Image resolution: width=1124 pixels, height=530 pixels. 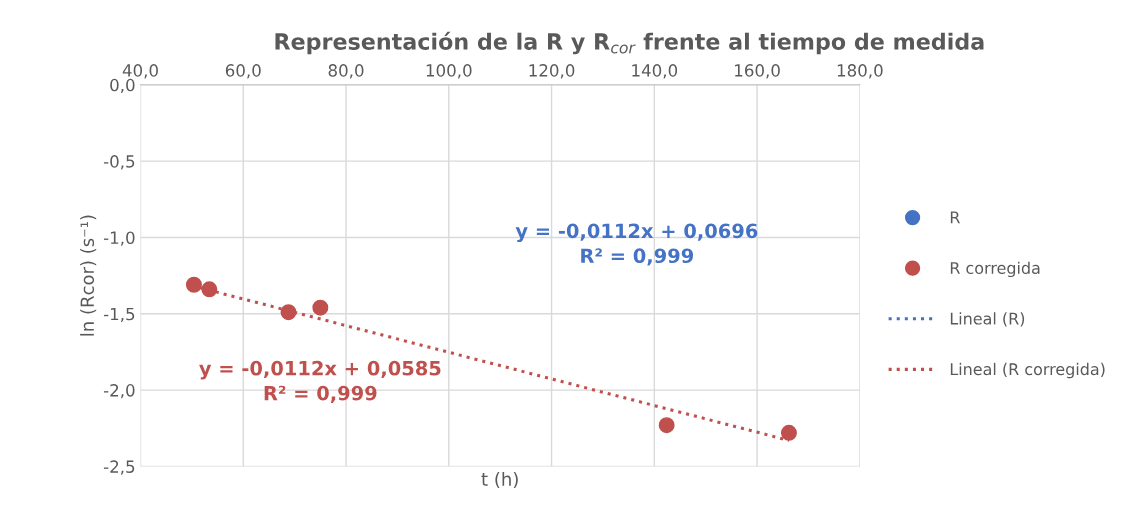 What do you see at coordinates (119, 467) in the screenshot?
I see `y-tick-label: -2,5` at bounding box center [119, 467].